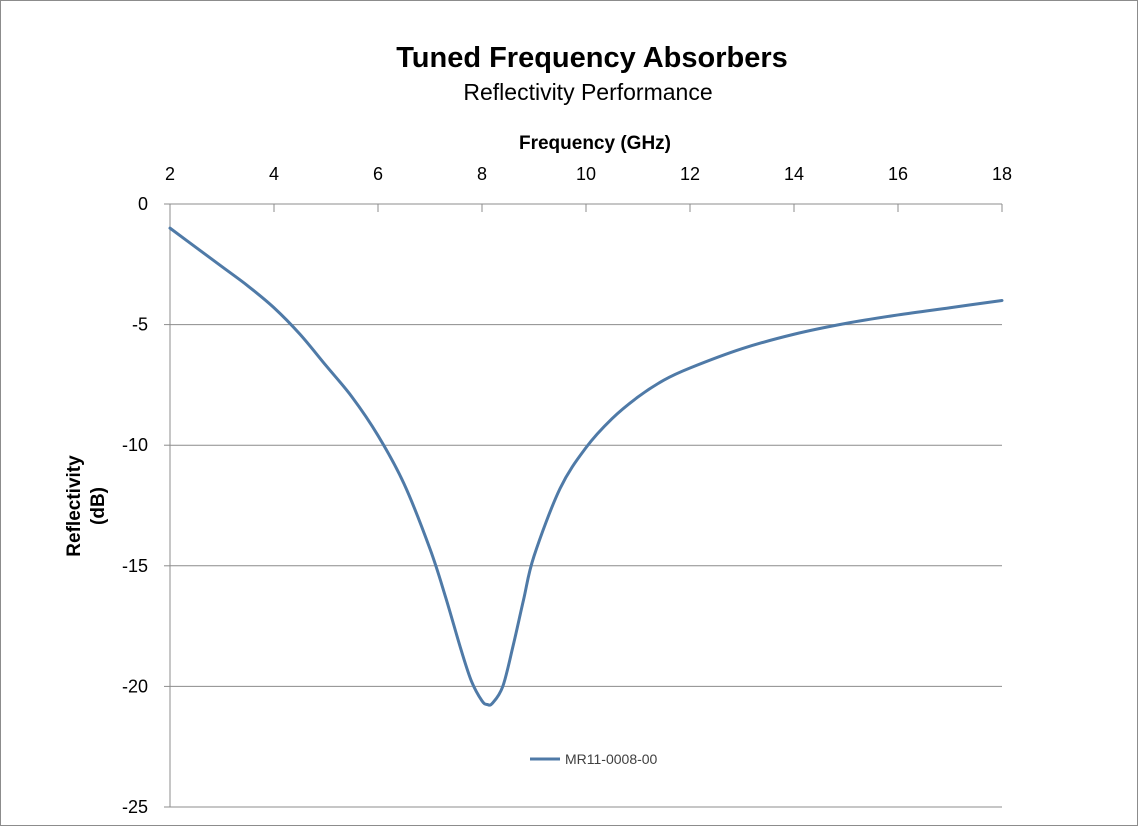 This screenshot has width=1138, height=826. Describe the element at coordinates (143, 204) in the screenshot. I see `y-tick-label: 0` at that location.